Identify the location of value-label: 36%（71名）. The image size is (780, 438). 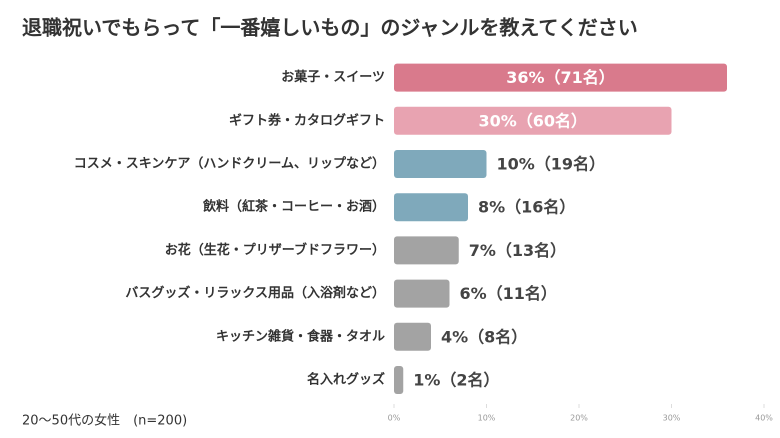
(560, 77).